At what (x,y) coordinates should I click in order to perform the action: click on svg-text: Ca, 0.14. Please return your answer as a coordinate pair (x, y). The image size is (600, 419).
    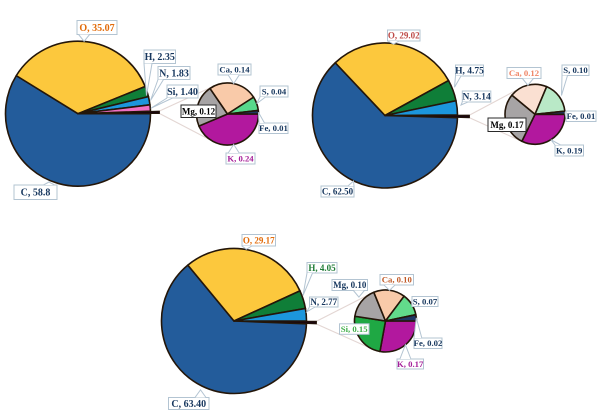
    Looking at the image, I should click on (234, 70).